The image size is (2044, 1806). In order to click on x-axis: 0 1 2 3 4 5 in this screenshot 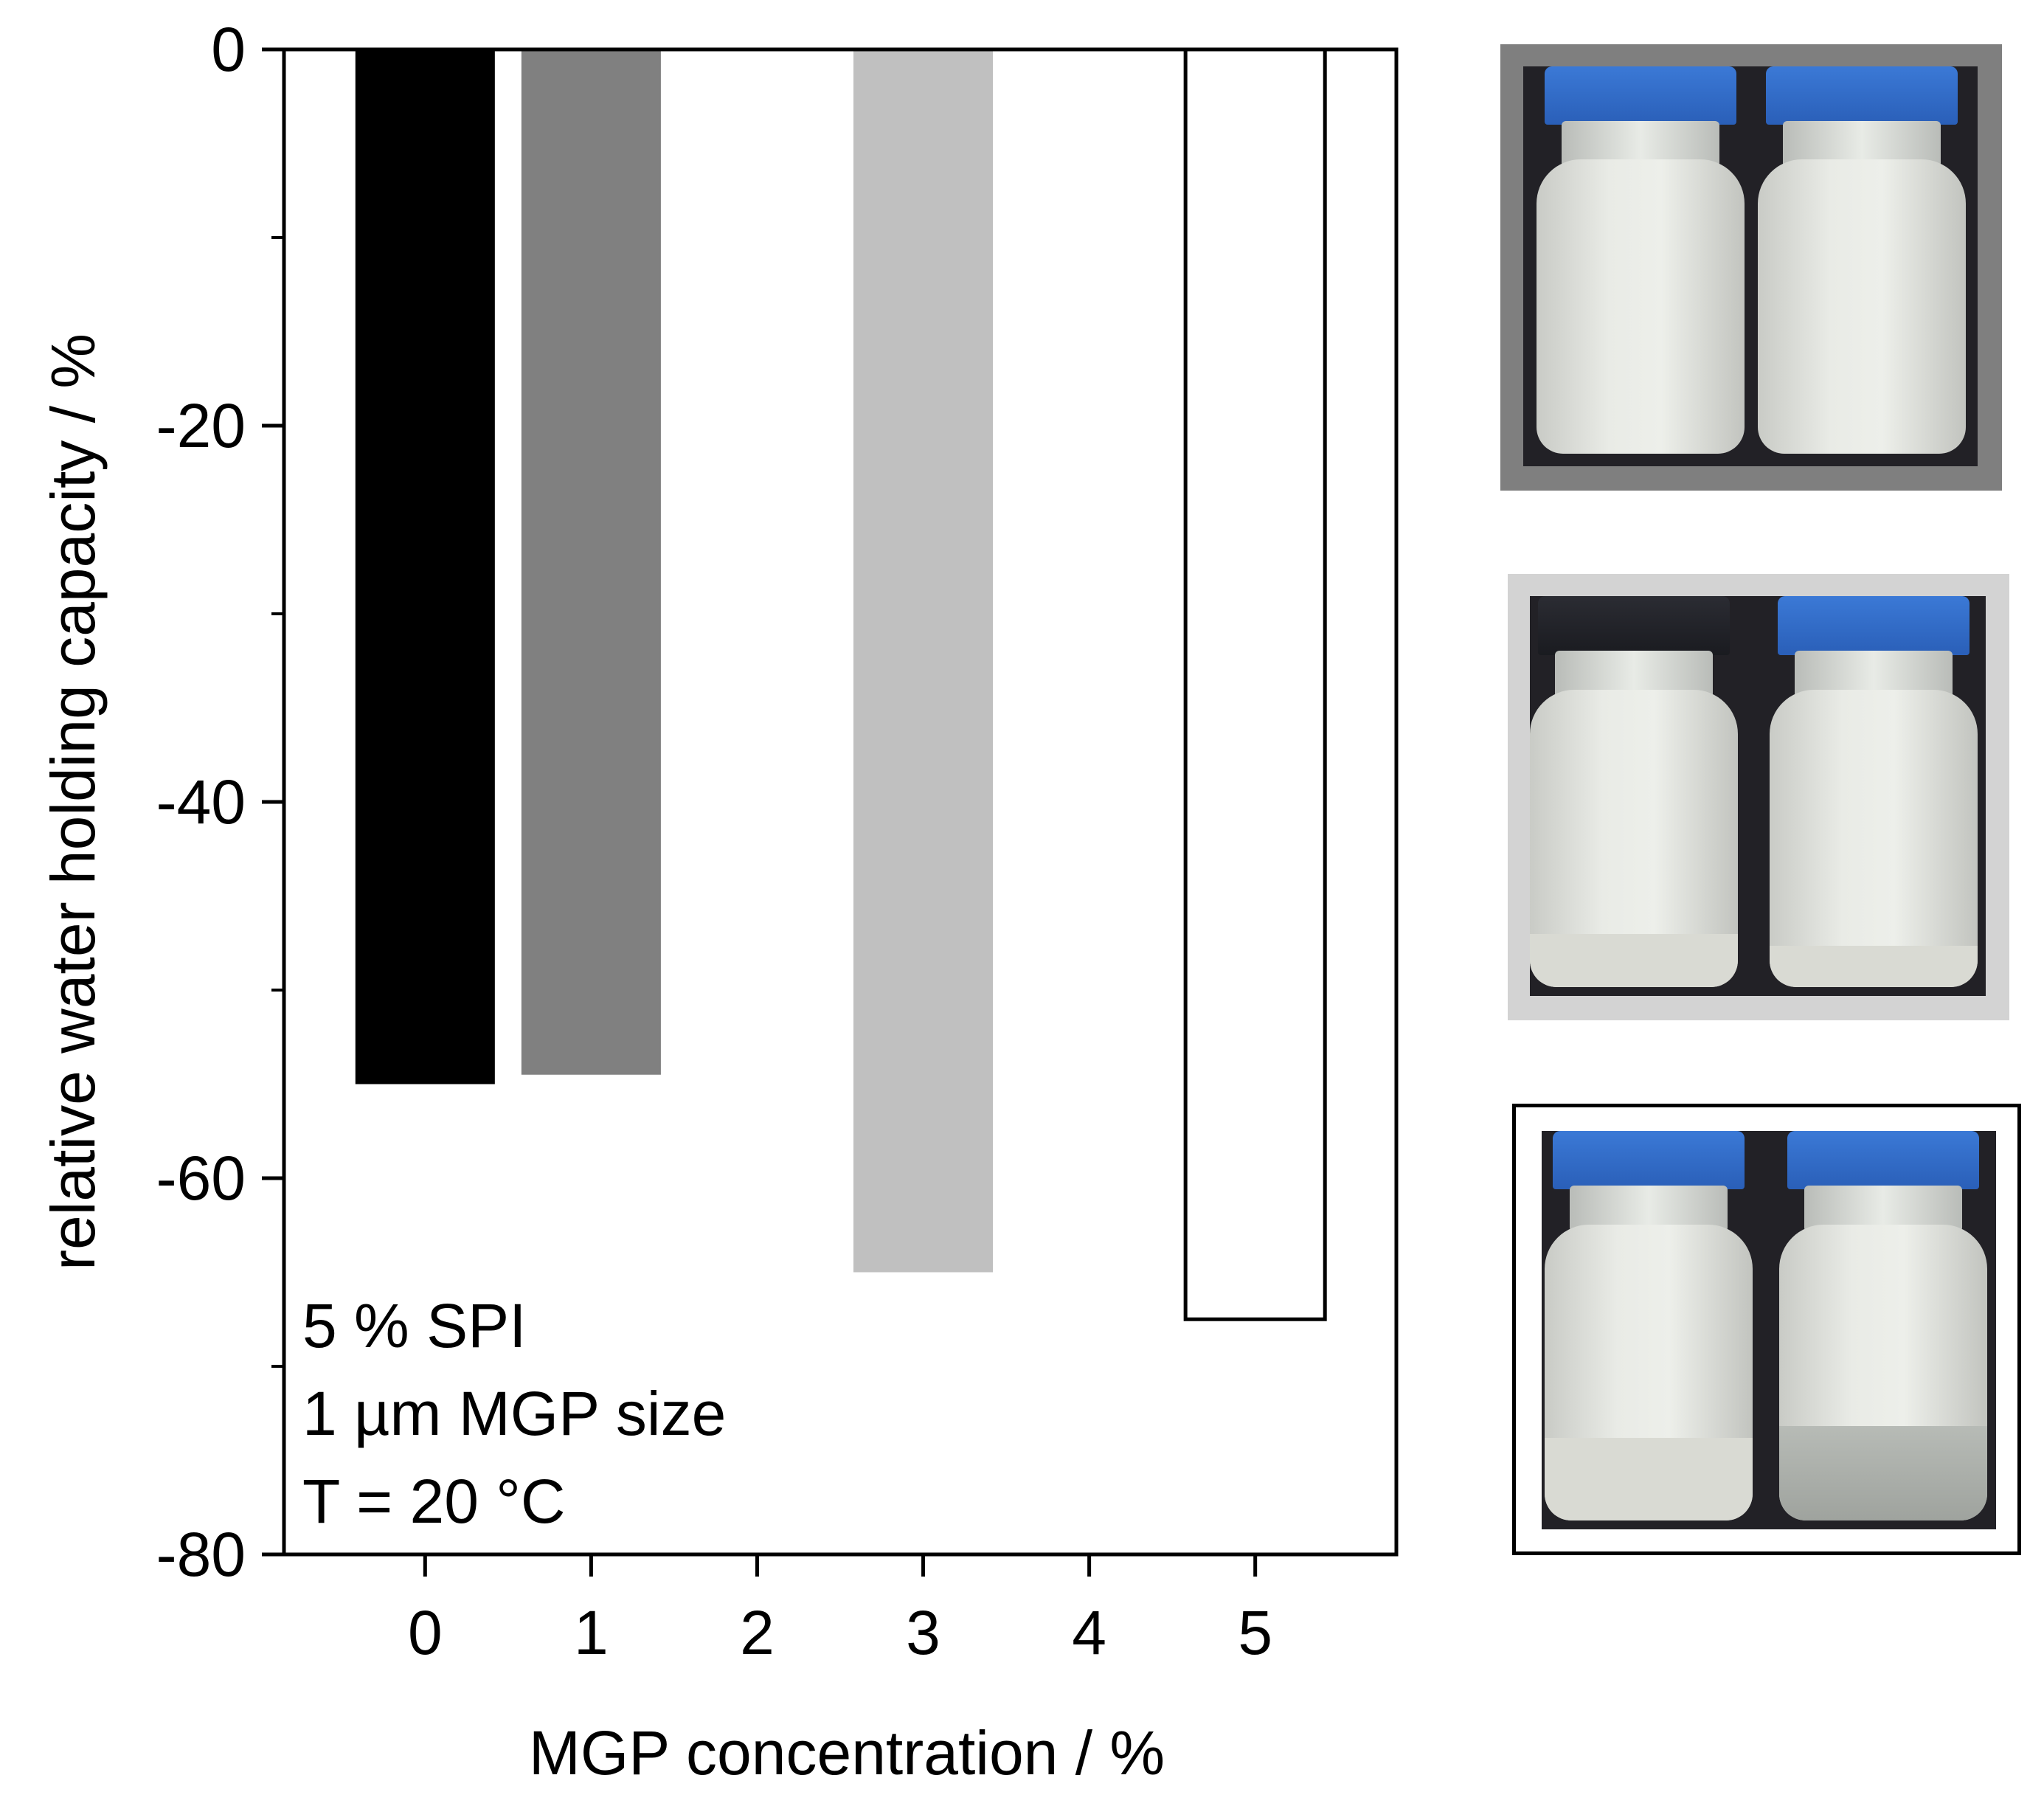, I will do `click(840, 1610)`.